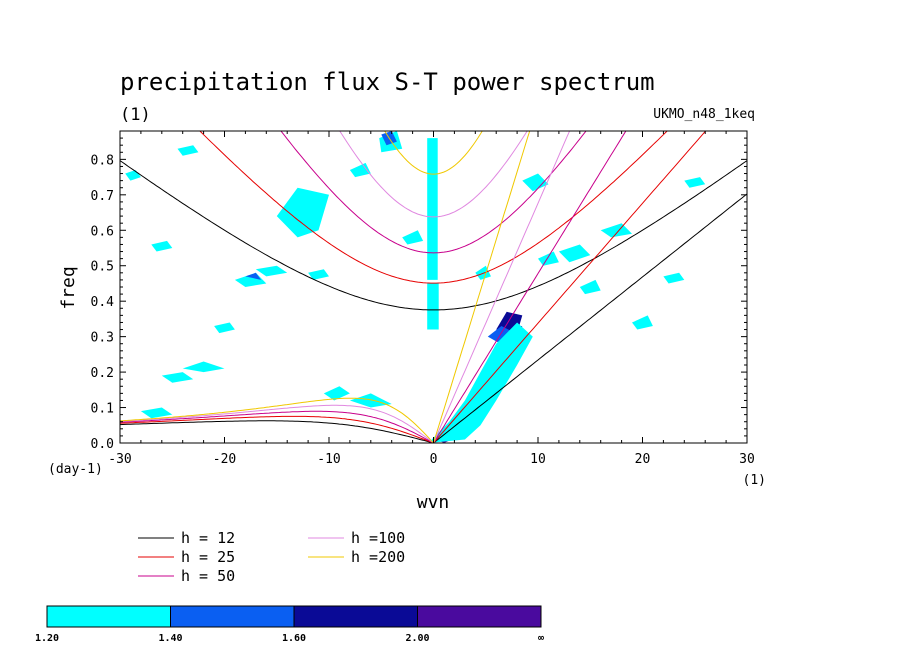  I want to click on x-tick-label: 20, so click(643, 459).